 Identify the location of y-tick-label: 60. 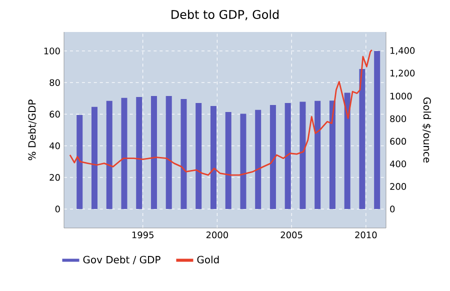
(55, 114).